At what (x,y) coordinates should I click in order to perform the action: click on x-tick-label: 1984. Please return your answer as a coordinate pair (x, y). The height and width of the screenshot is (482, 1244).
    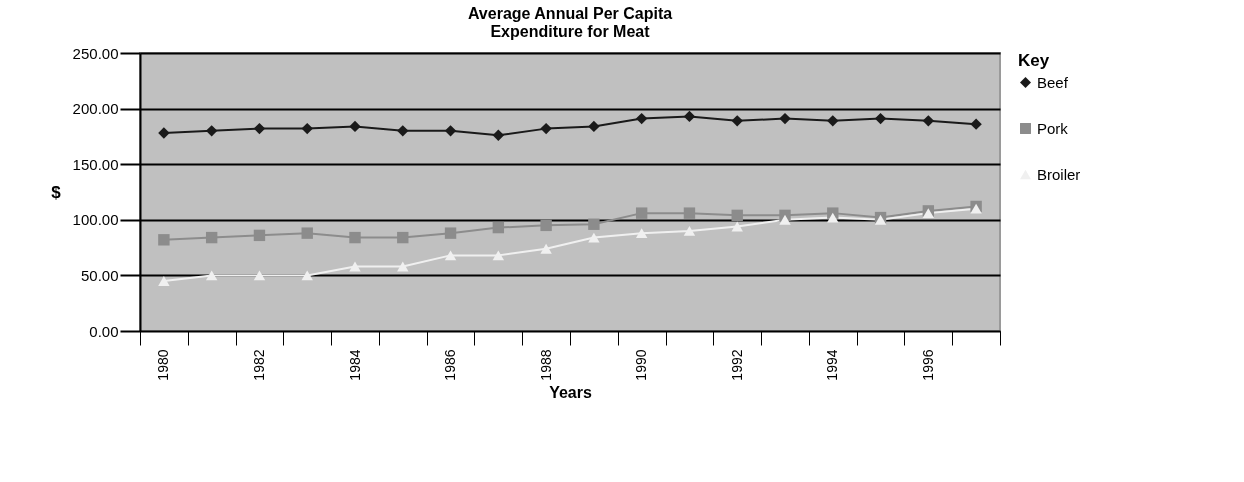
    Looking at the image, I should click on (354, 365).